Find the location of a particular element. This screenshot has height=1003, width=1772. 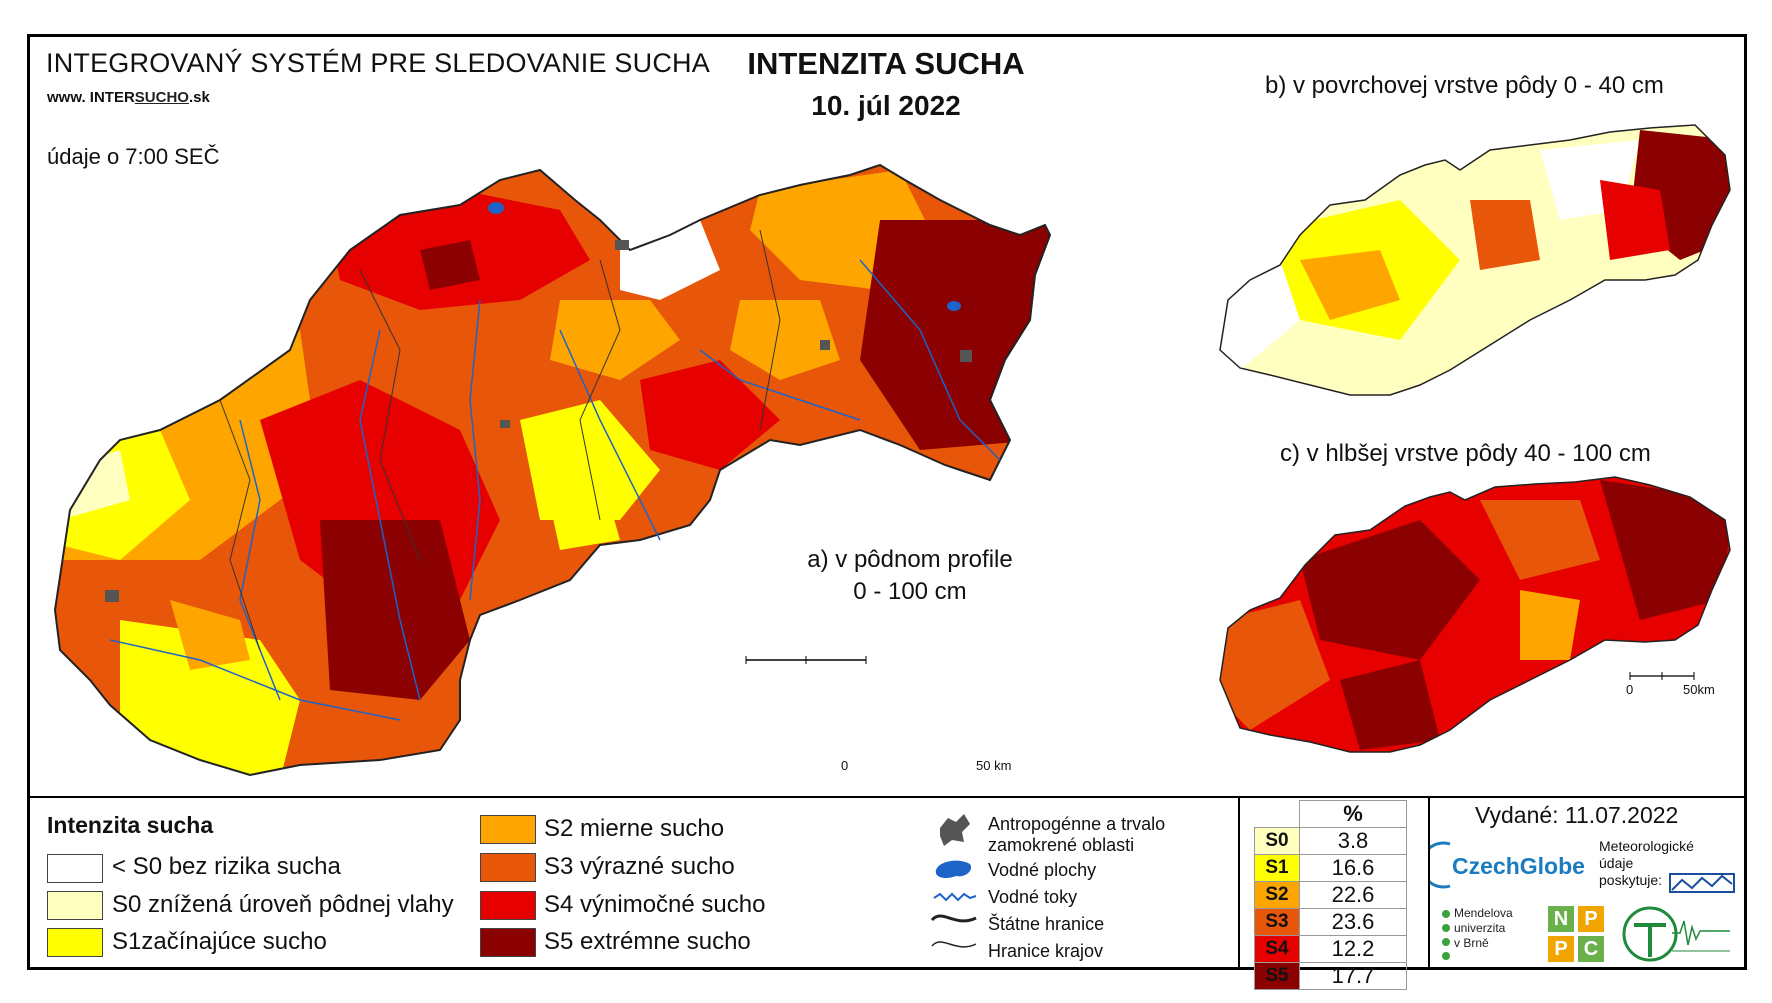

stat-class-s5: S5 is located at coordinates (1277, 976).